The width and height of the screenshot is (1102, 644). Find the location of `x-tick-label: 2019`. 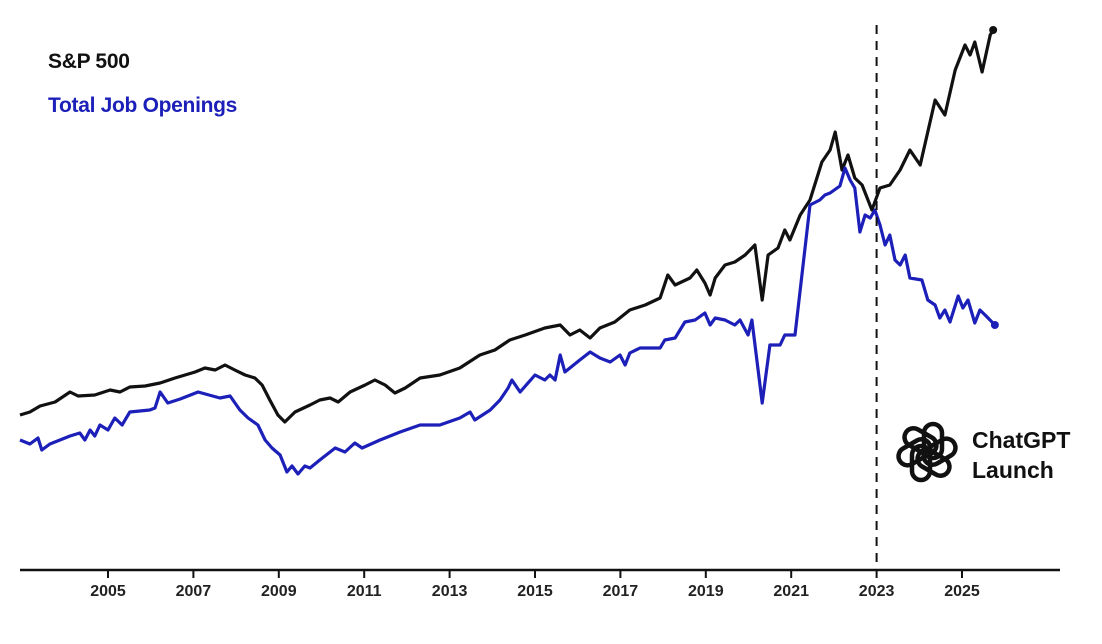

x-tick-label: 2019 is located at coordinates (706, 591).